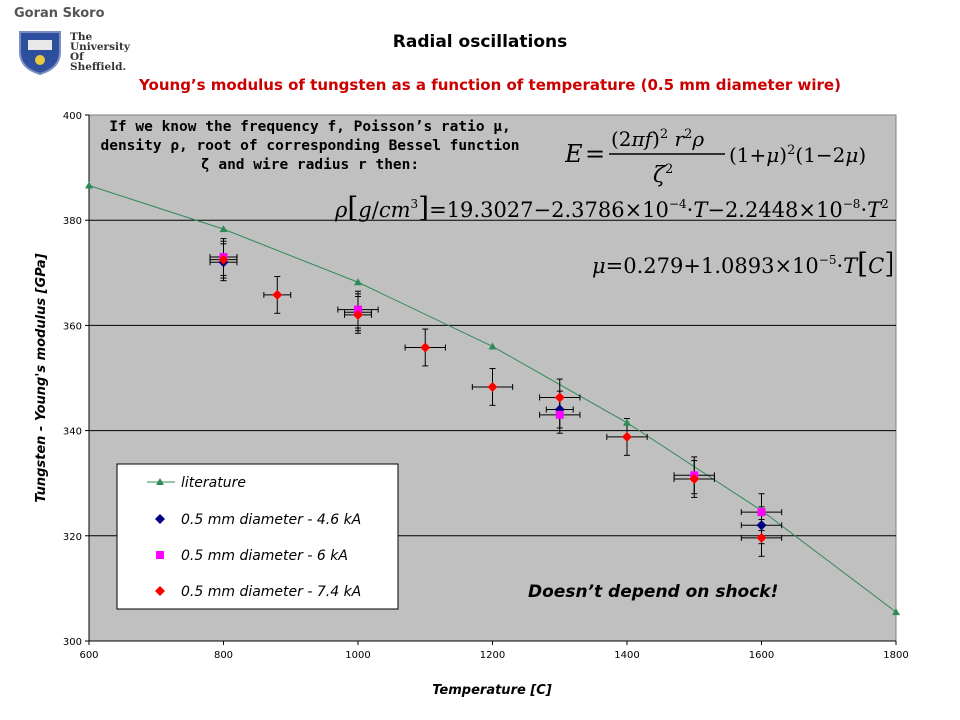 This screenshot has height=720, width=960. I want to click on legend-label: 0.5 mm diameter - 6 kA, so click(264, 556).